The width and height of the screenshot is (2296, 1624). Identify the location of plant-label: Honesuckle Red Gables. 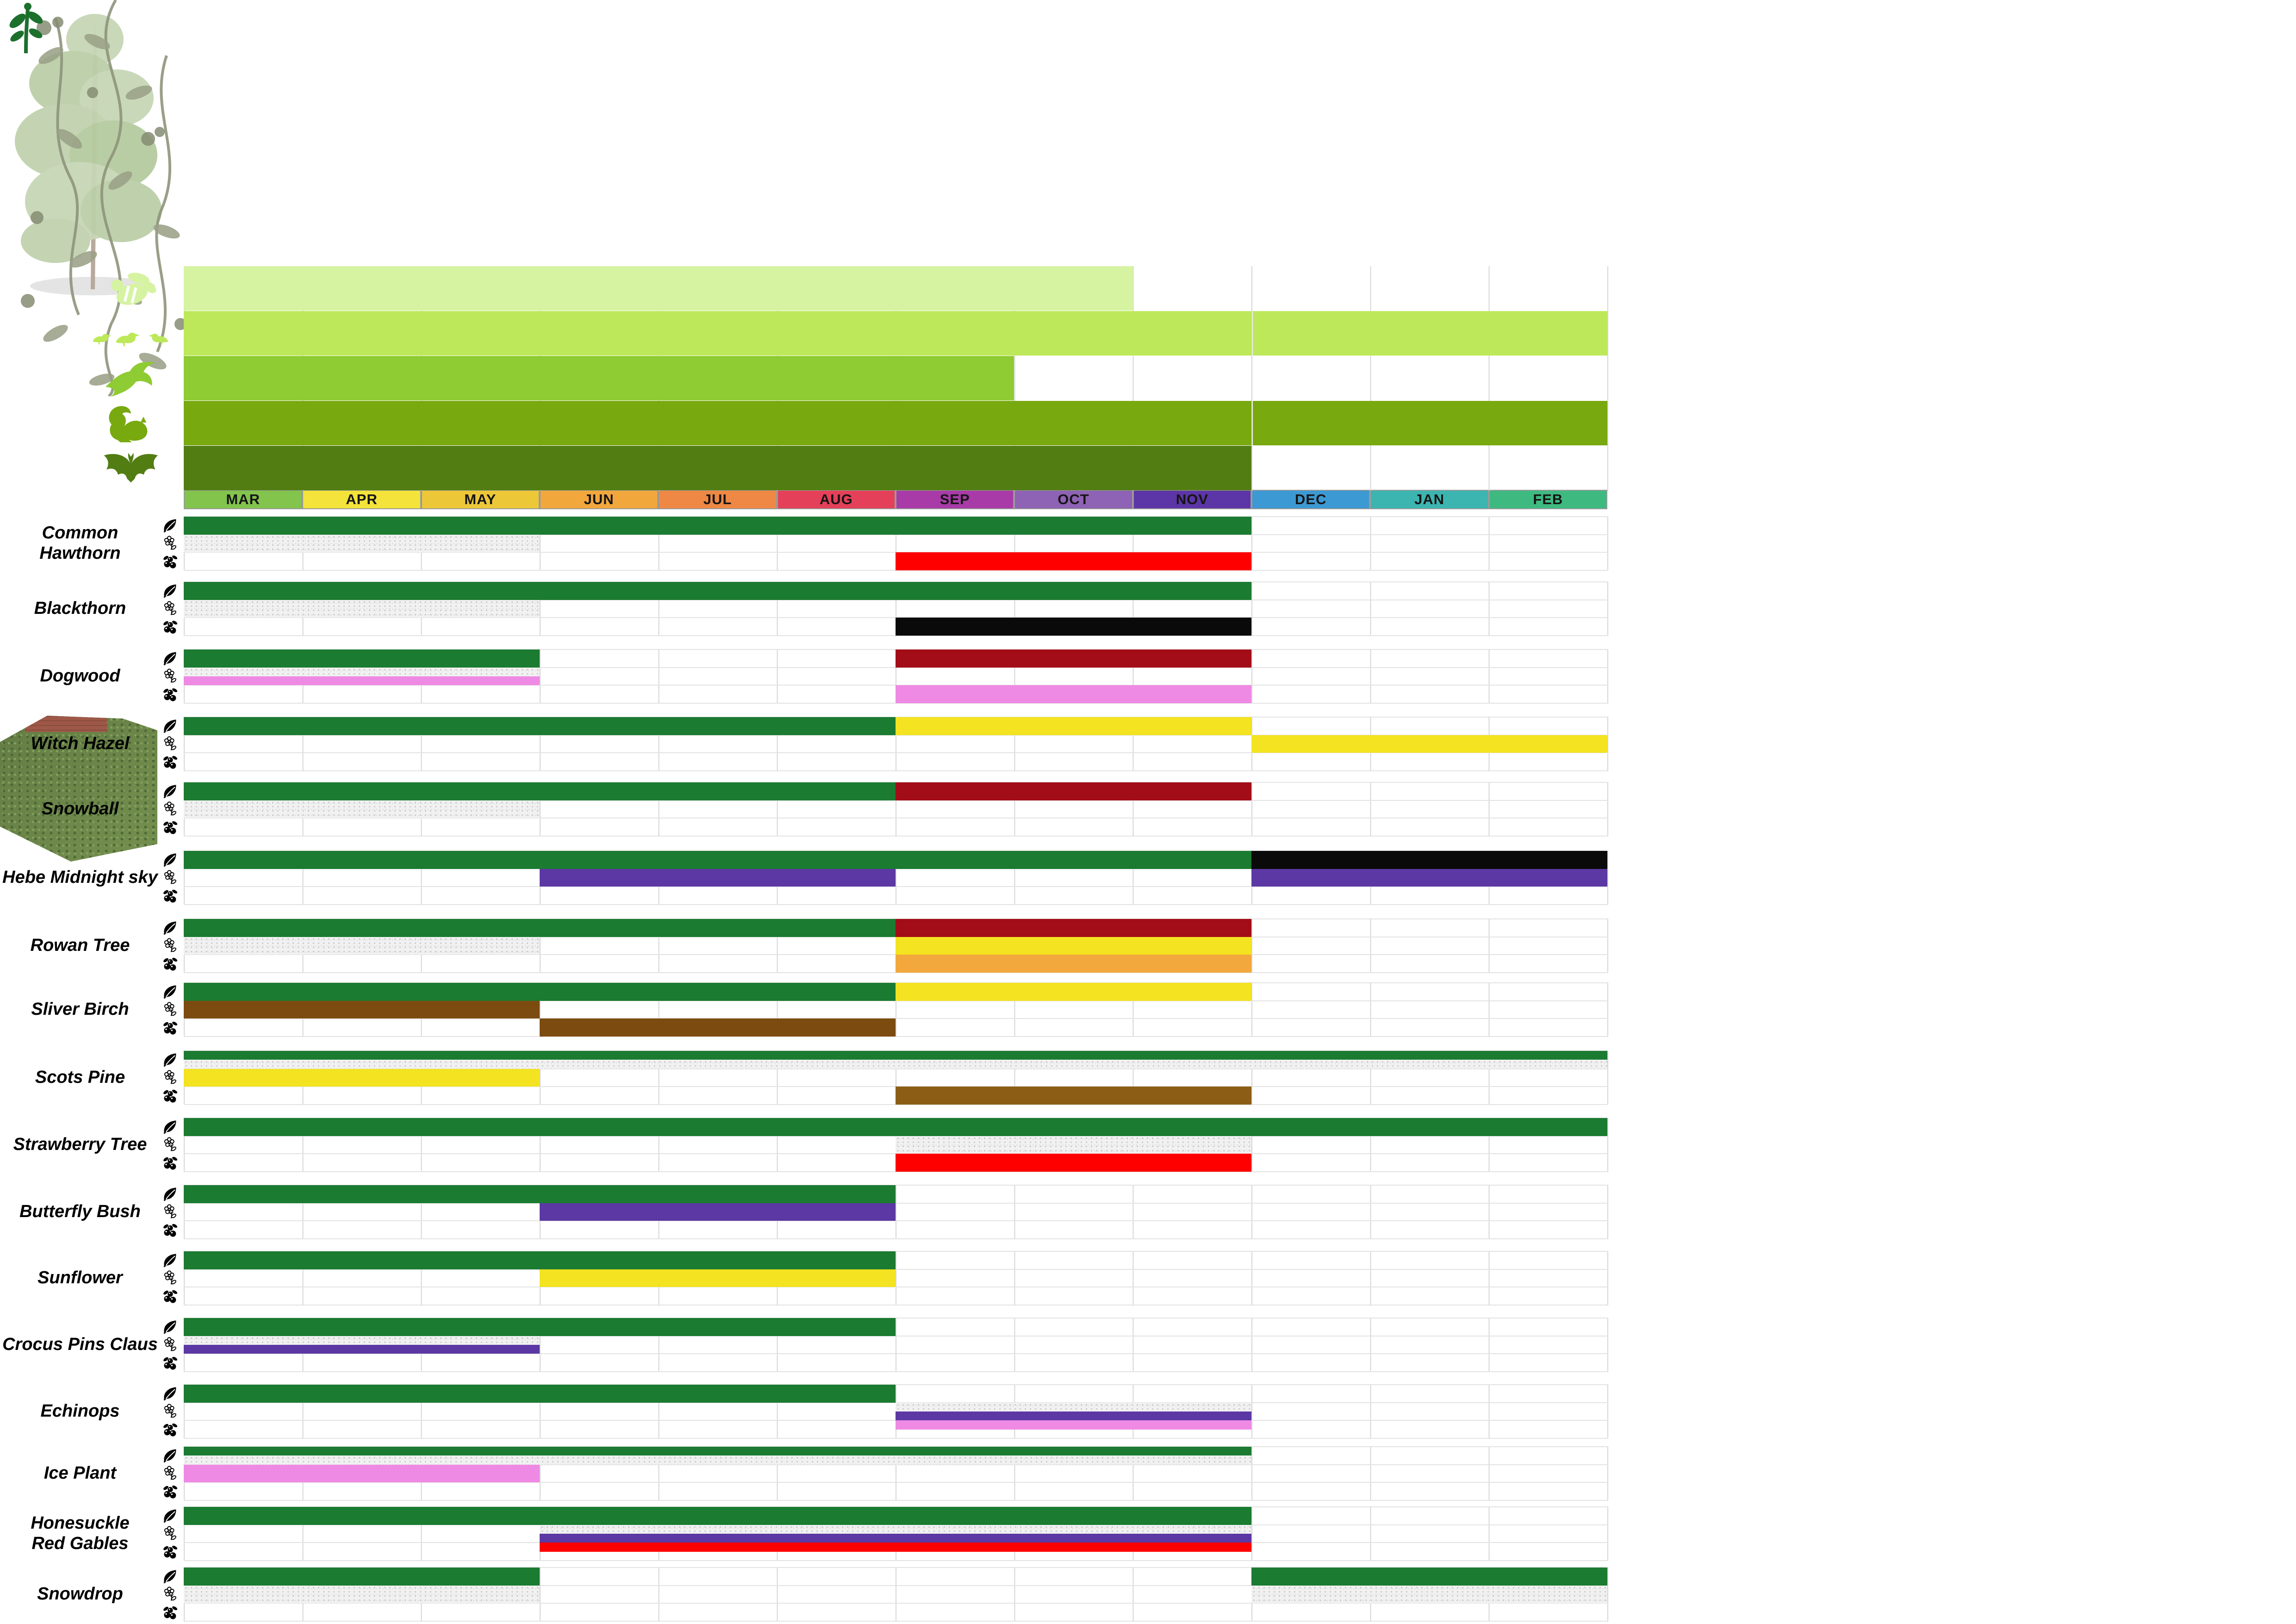
(80, 1534).